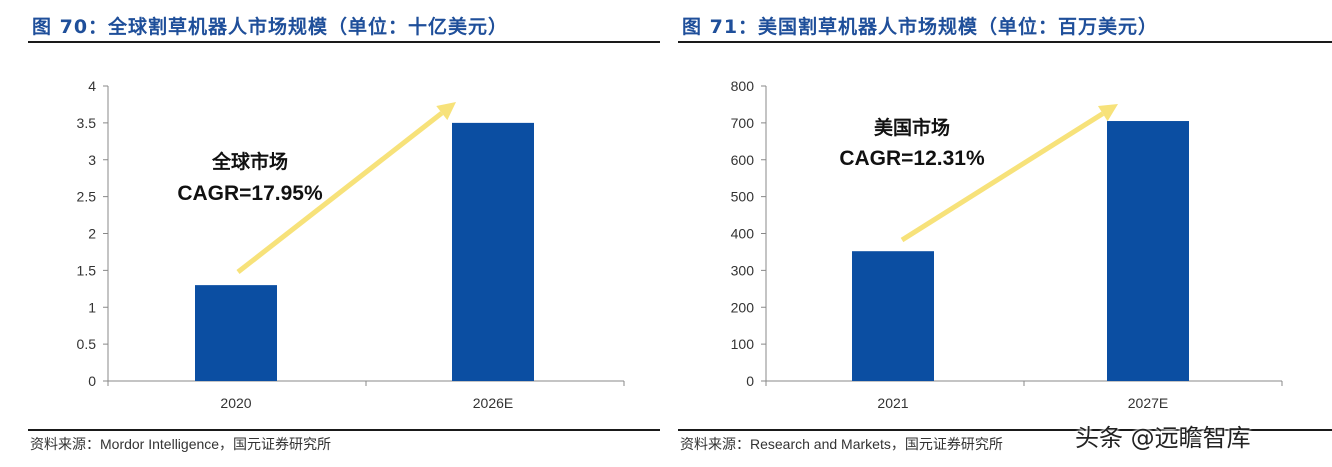 The image size is (1332, 467). I want to click on annotation-market: 全球市场, so click(249, 161).